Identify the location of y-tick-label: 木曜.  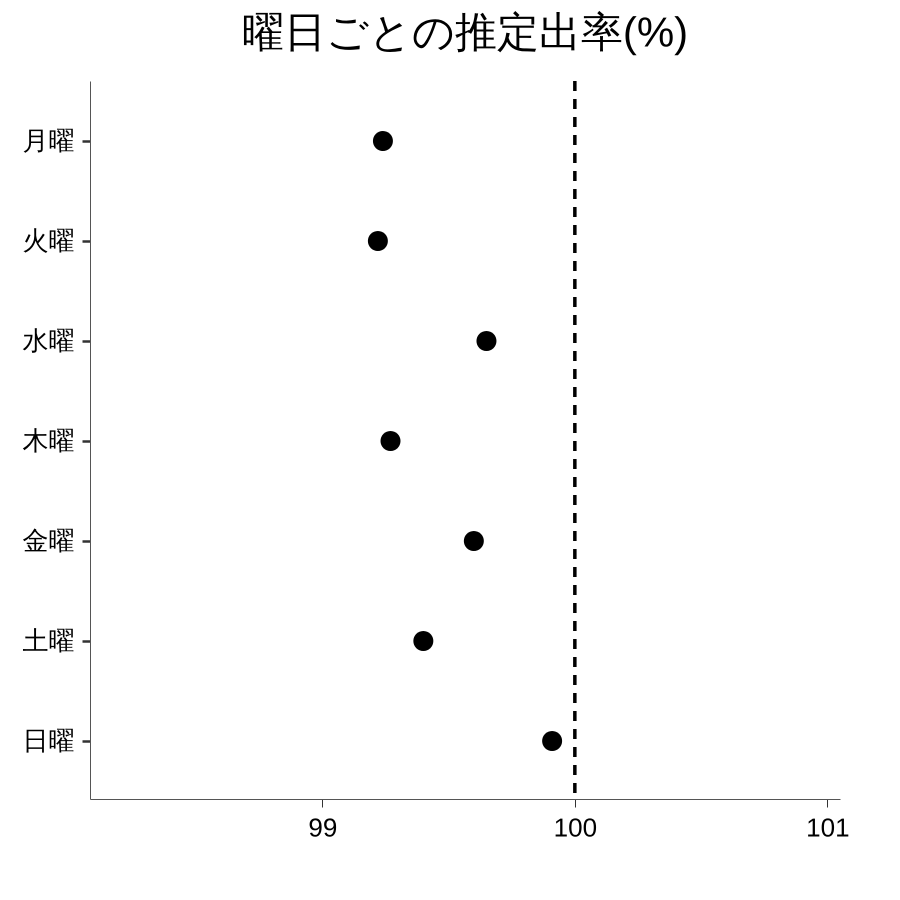
(48, 441).